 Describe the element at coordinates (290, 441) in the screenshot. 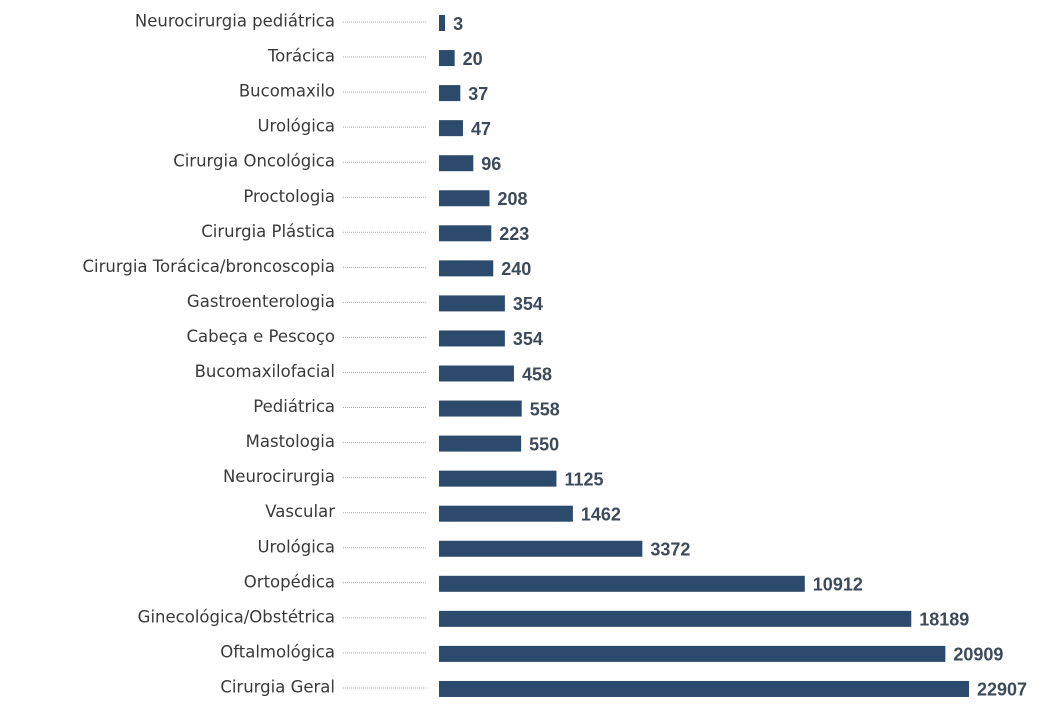

I see `category-label: Mastologia` at that location.